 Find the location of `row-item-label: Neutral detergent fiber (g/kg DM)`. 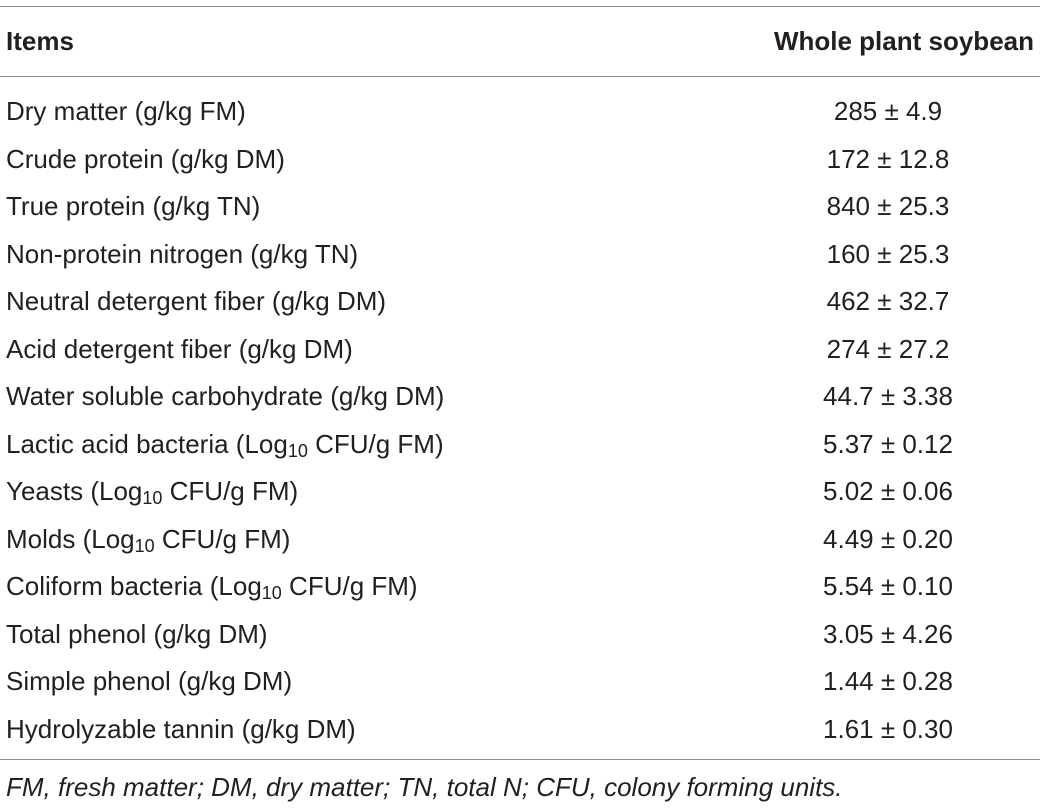

row-item-label: Neutral detergent fiber (g/kg DM) is located at coordinates (196, 301).